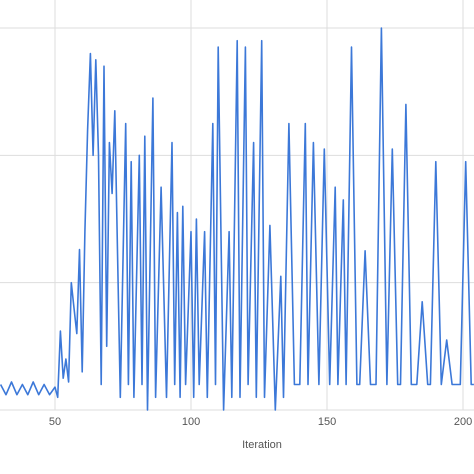  Describe the element at coordinates (463, 422) in the screenshot. I see `x-tick-label: 200` at that location.